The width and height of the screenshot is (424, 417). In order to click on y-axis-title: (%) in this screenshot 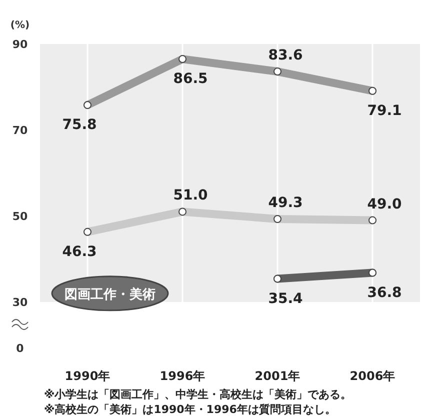, I will do `click(20, 25)`.